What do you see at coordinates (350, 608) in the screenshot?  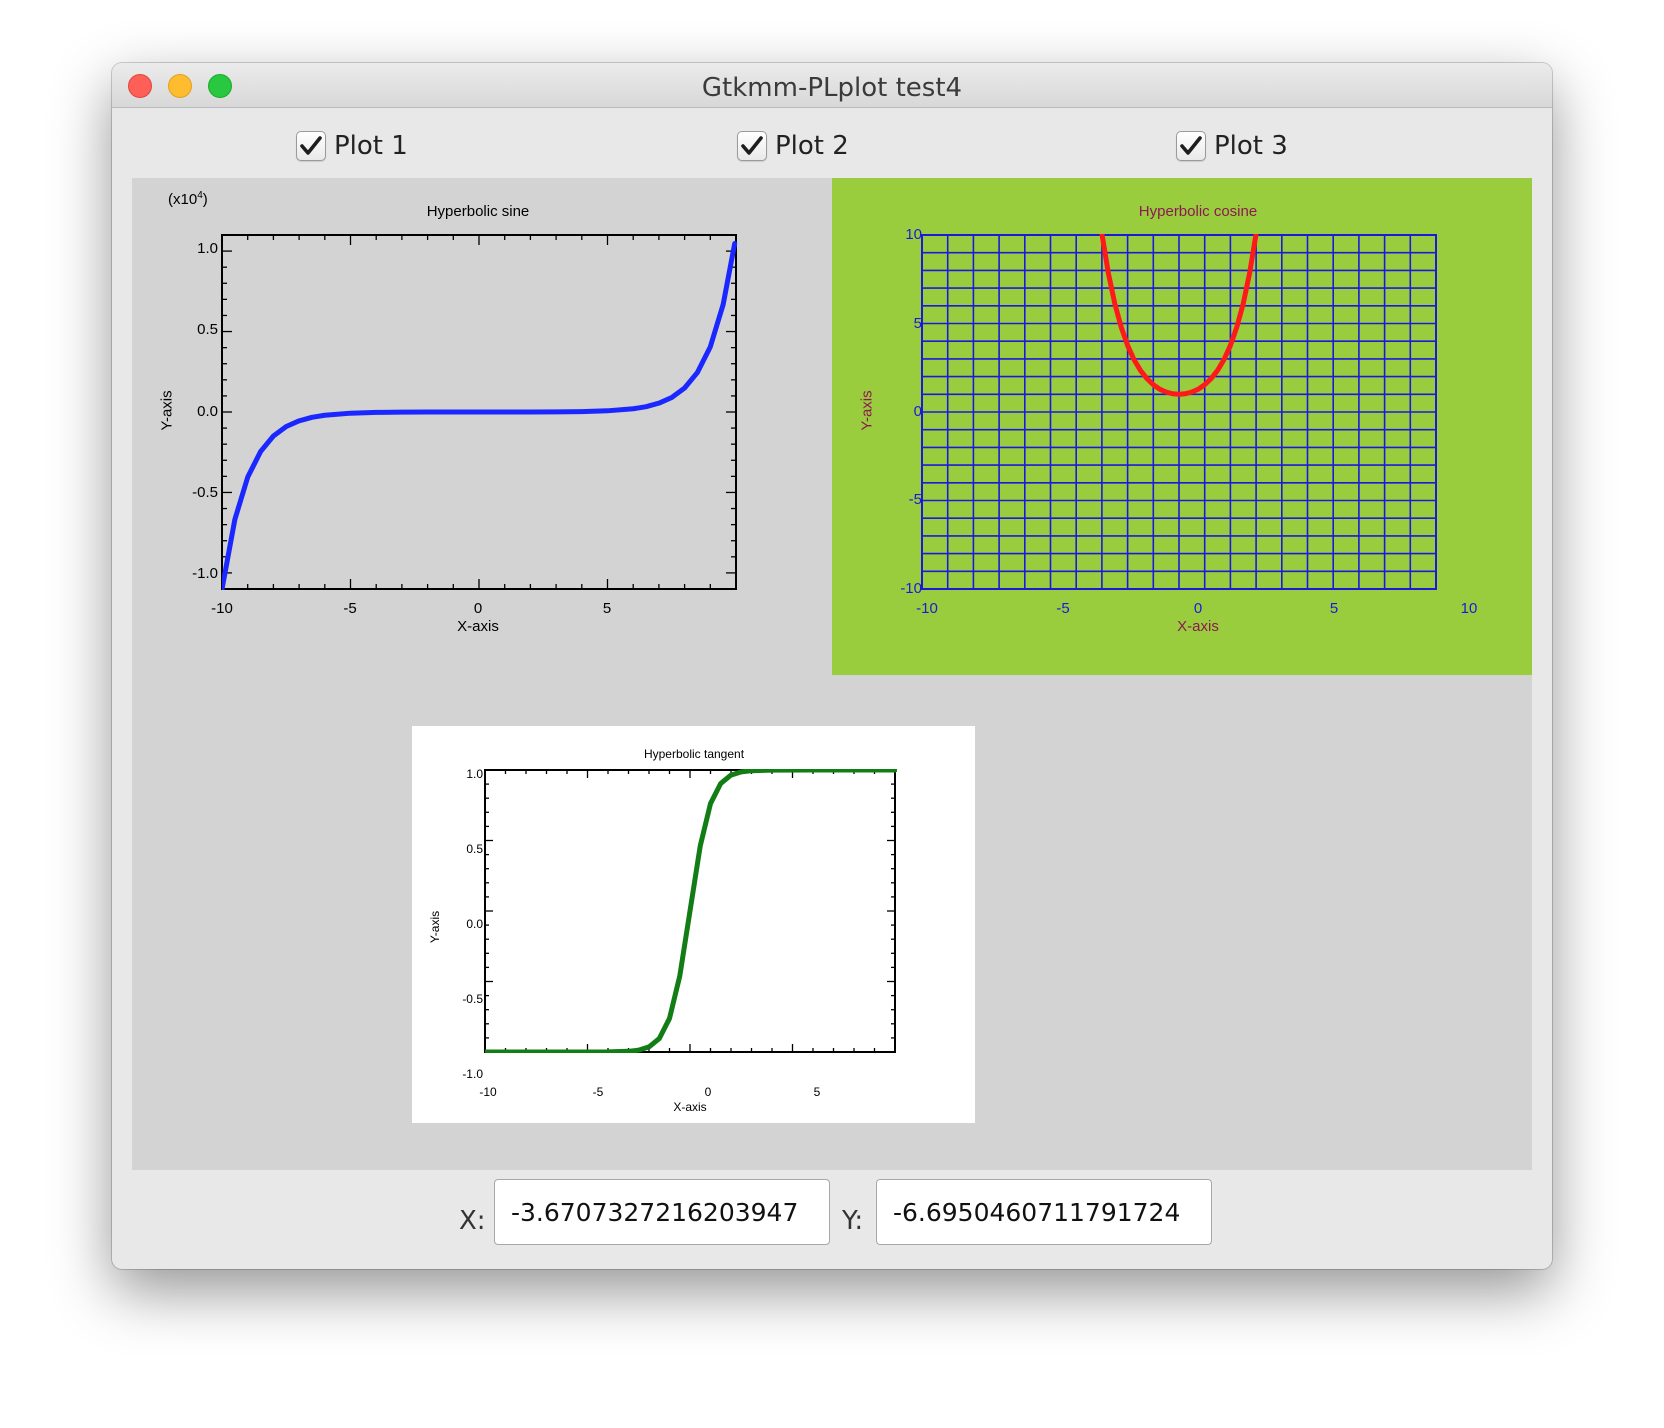 I see `sinh-x-tick-label: -5` at bounding box center [350, 608].